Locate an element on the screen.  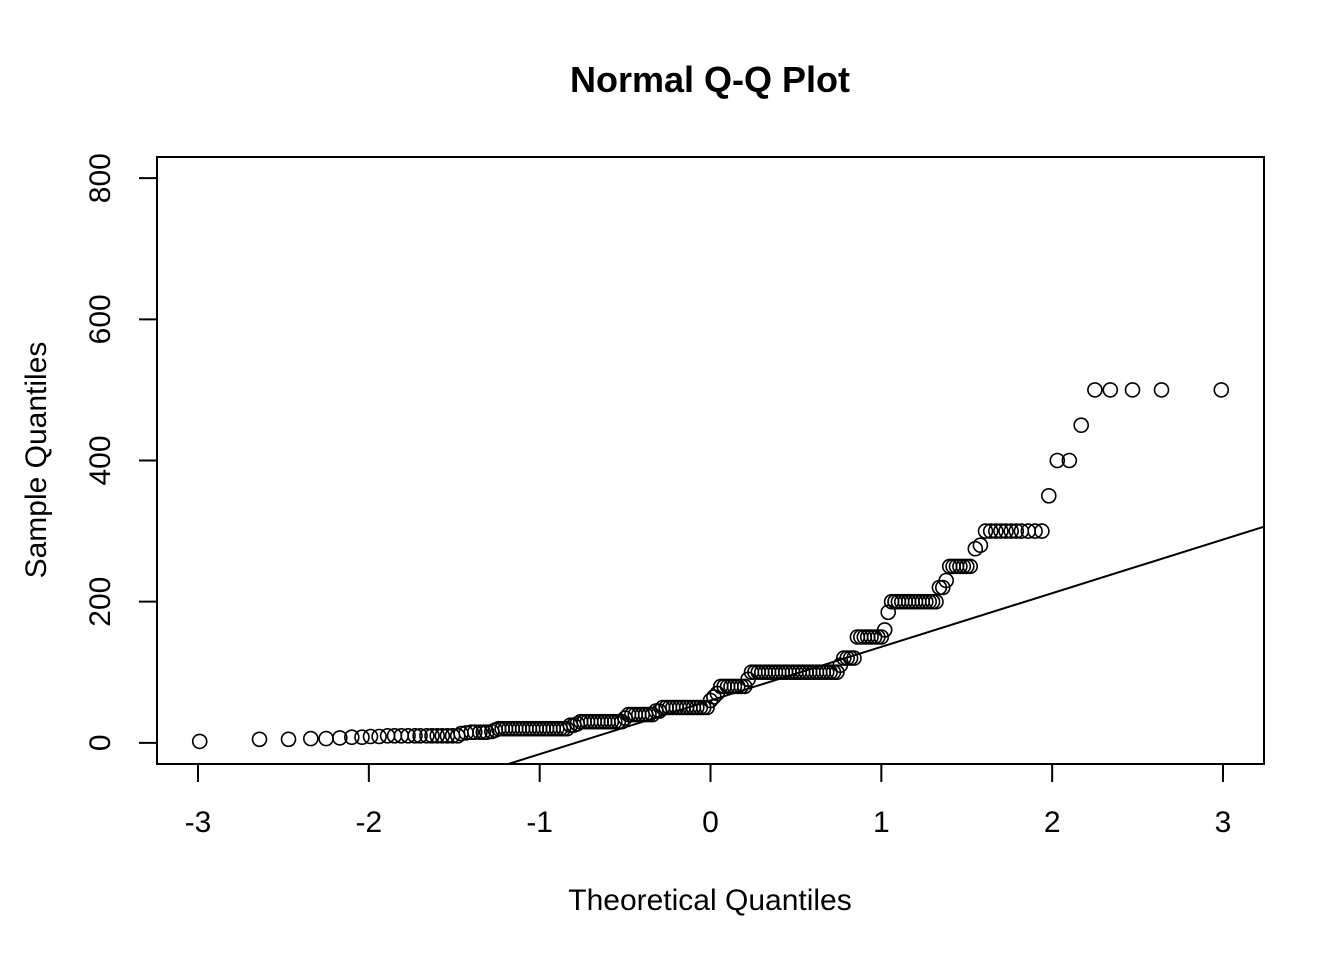
x-tick-label: 3 is located at coordinates (1223, 822).